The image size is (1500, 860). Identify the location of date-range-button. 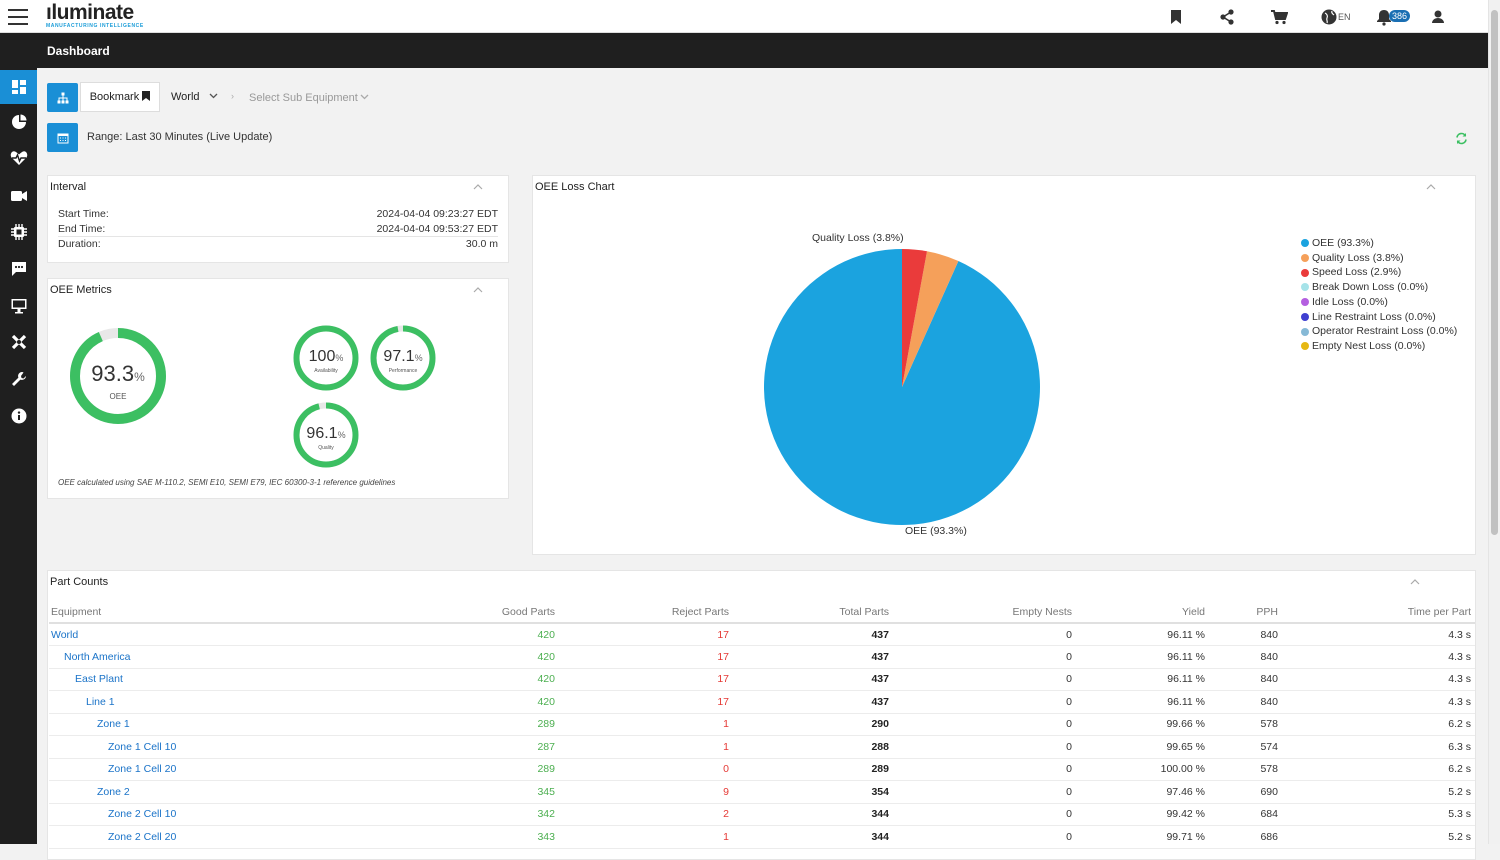
(62, 137).